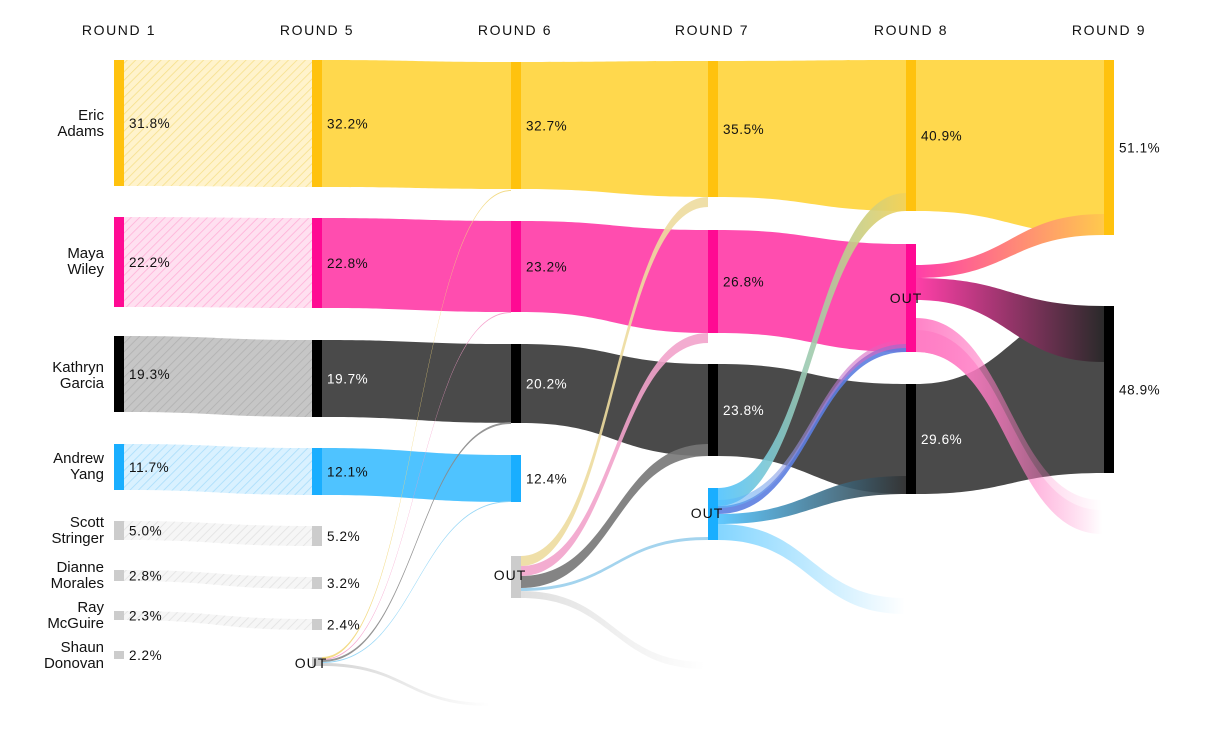 The width and height of the screenshot is (1208, 732). Describe the element at coordinates (743, 282) in the screenshot. I see `value-label-wiley-round-4: 26.8%` at that location.